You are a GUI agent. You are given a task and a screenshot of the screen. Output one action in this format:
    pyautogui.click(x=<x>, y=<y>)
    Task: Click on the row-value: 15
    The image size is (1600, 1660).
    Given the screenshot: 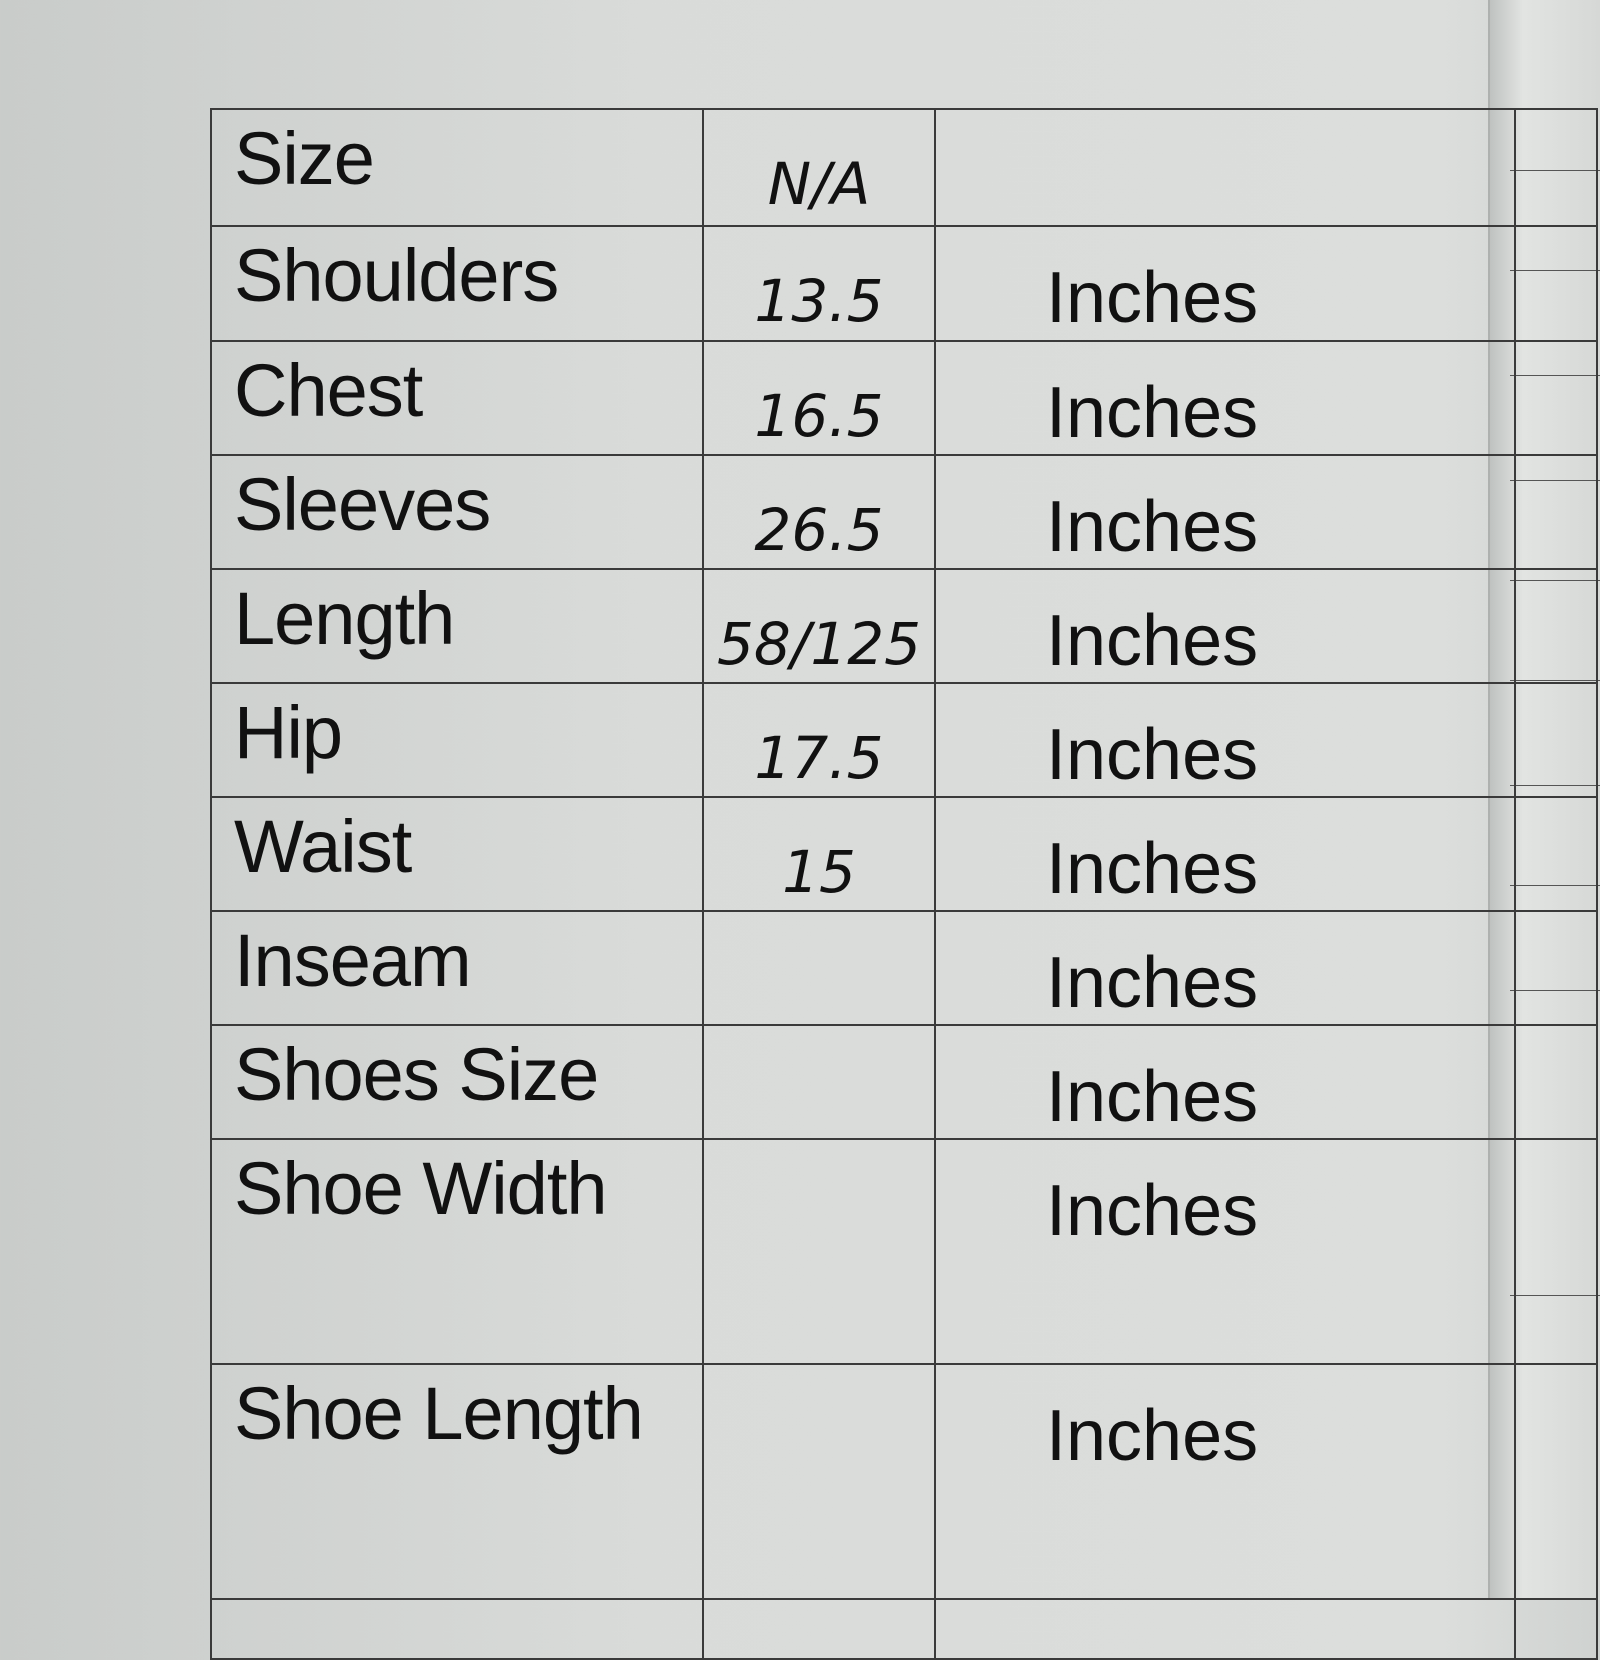 What is the action you would take?
    pyautogui.click(x=819, y=854)
    